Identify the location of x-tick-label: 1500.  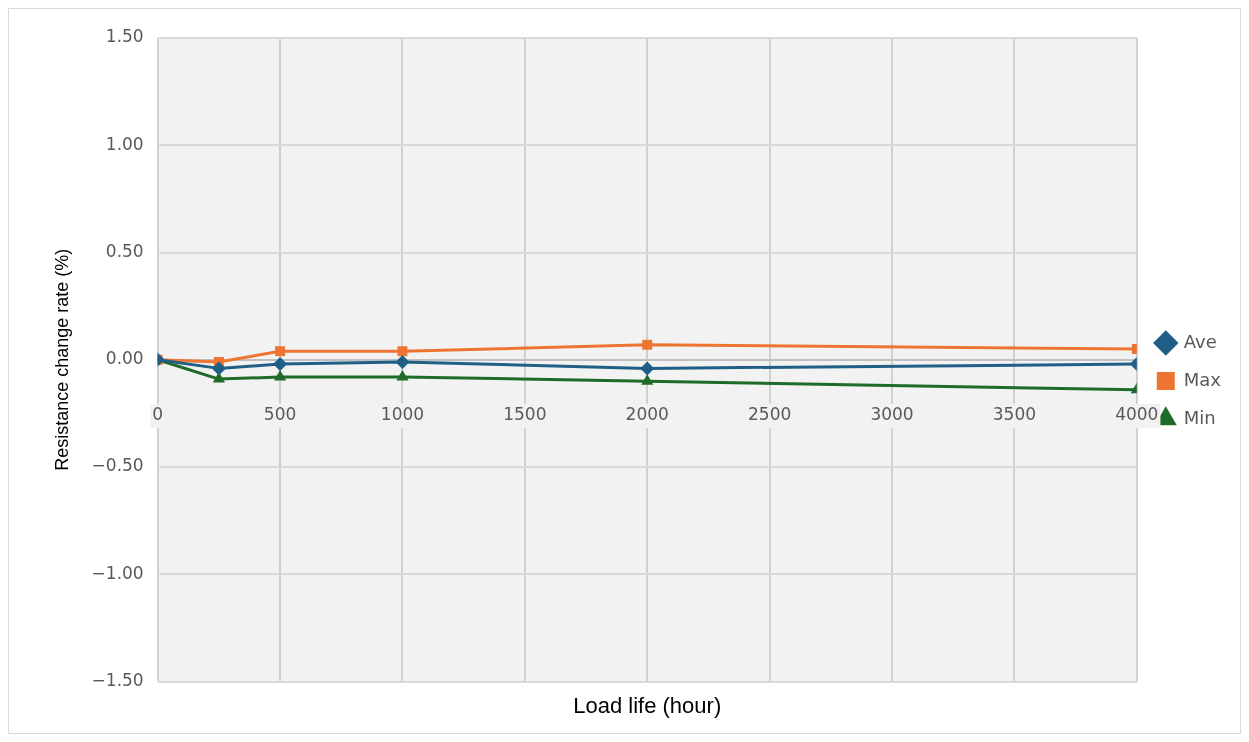
(525, 414).